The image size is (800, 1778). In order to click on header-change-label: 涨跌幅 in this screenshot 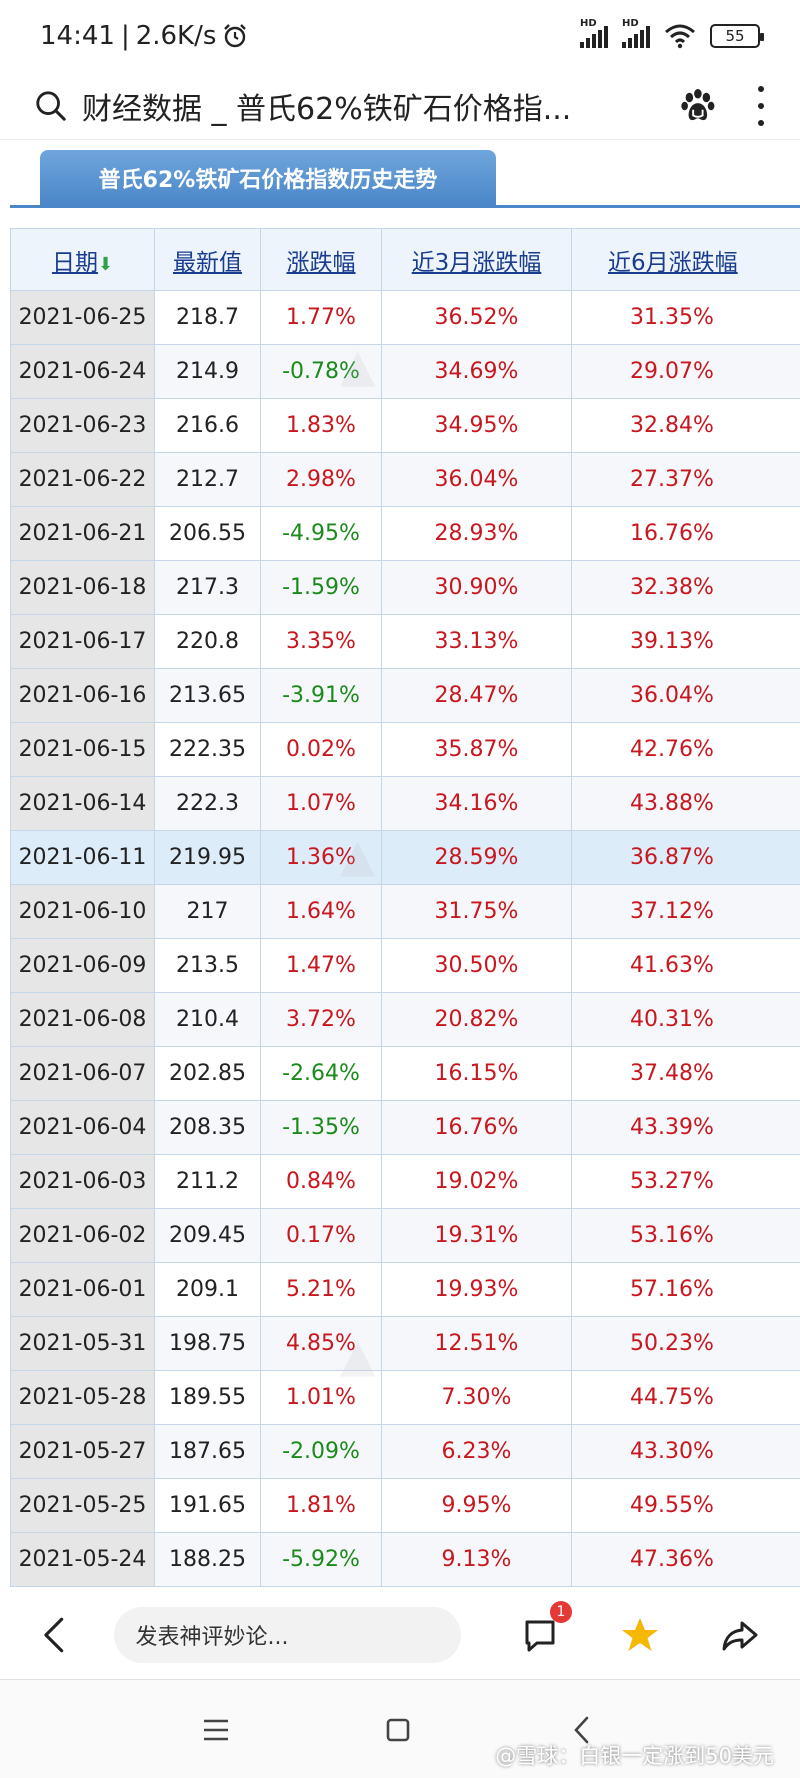, I will do `click(321, 262)`.